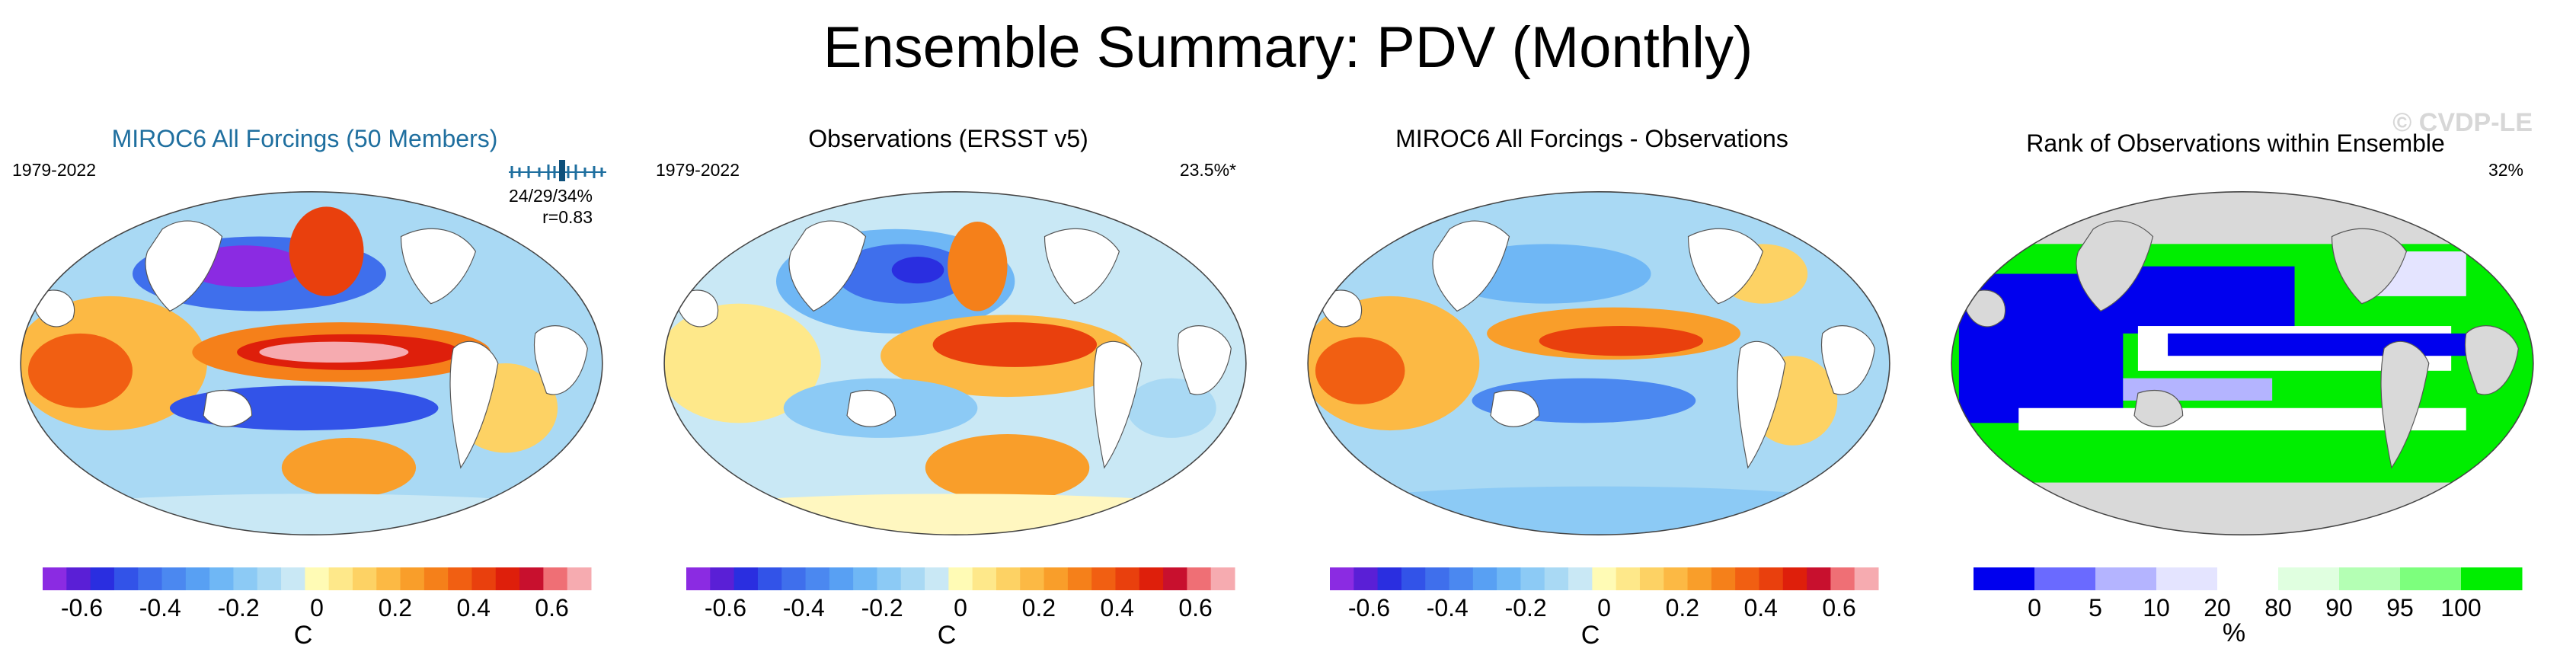 This screenshot has height=671, width=2576. Describe the element at coordinates (1015, 344) in the screenshot. I see `east-pacific-warm` at that location.